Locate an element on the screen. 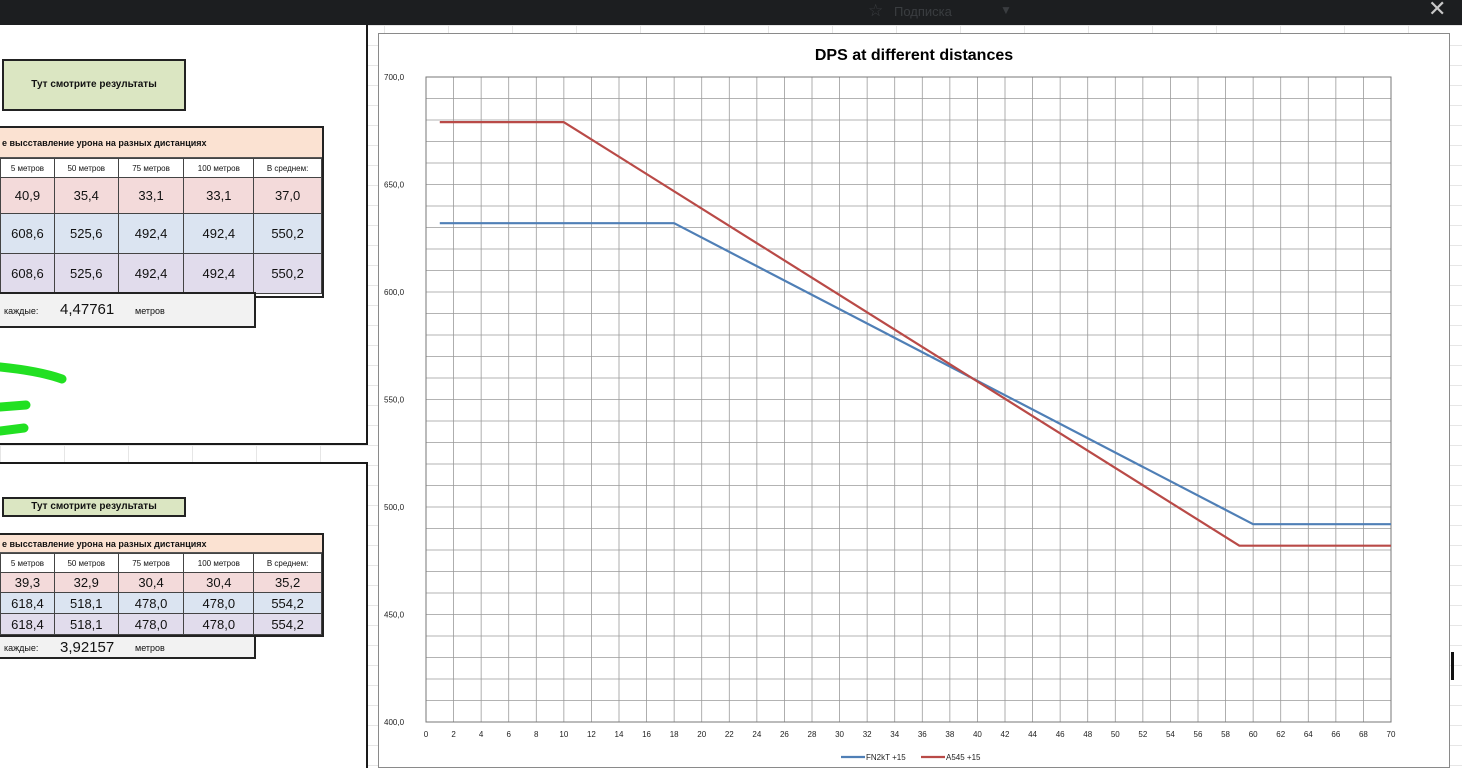 The image size is (1462, 769). table-cell: 35,2 is located at coordinates (287, 582).